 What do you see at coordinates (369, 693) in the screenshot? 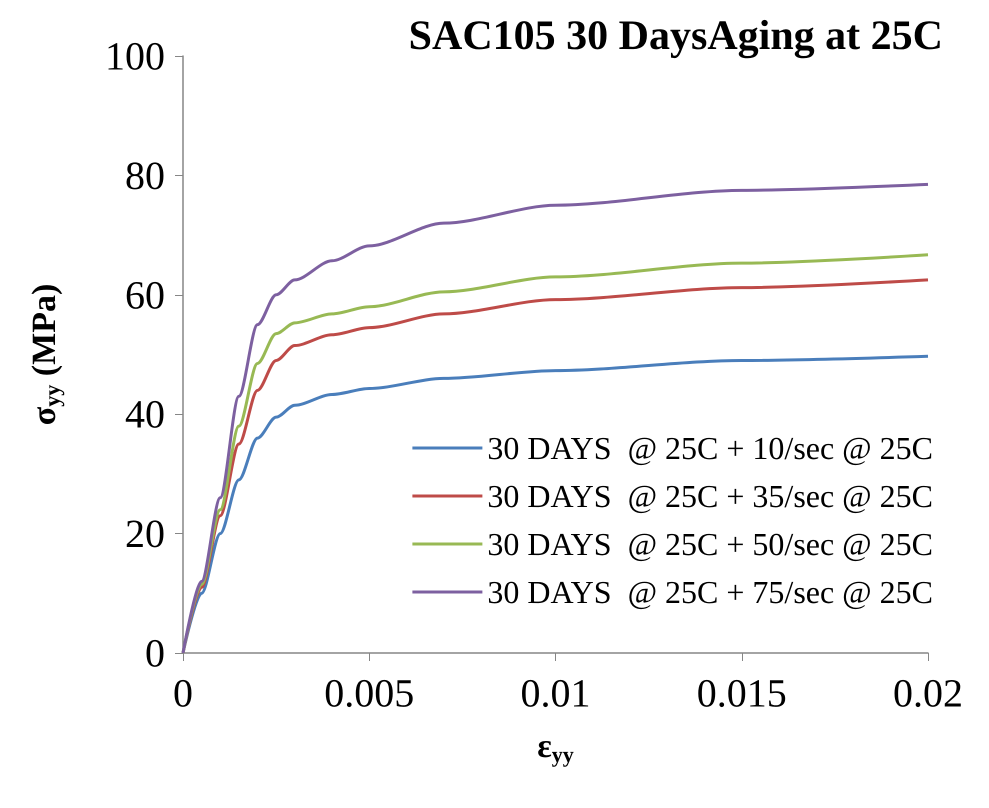
I see `x-tick-label: 0.005` at bounding box center [369, 693].